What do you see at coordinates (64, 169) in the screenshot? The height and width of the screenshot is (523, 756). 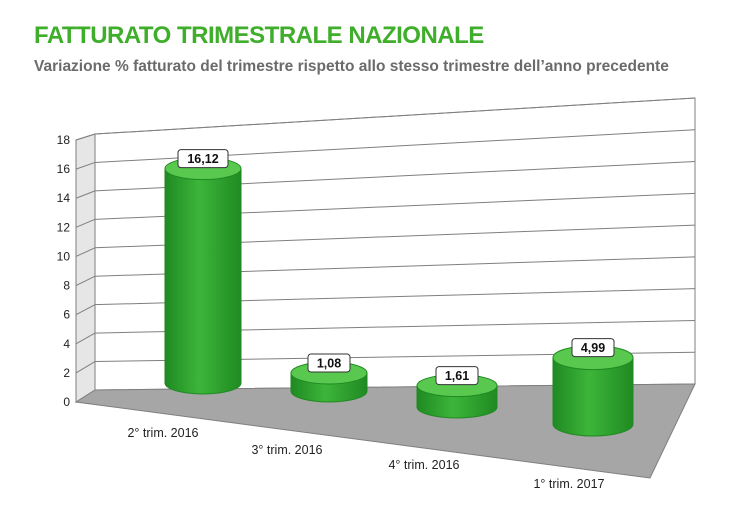 I see `y-tick-label: 16` at bounding box center [64, 169].